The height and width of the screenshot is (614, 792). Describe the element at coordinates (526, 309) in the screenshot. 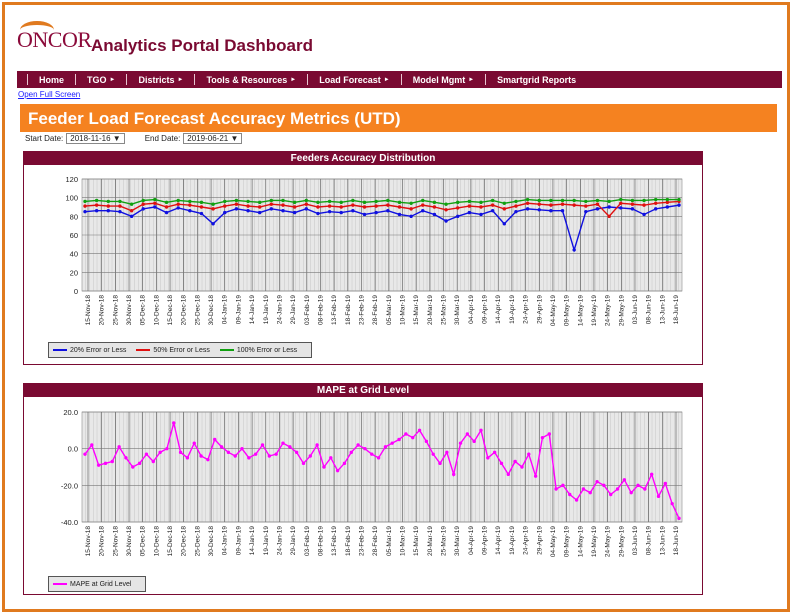

I see `x-tick-label: 24-Apr-19` at that location.